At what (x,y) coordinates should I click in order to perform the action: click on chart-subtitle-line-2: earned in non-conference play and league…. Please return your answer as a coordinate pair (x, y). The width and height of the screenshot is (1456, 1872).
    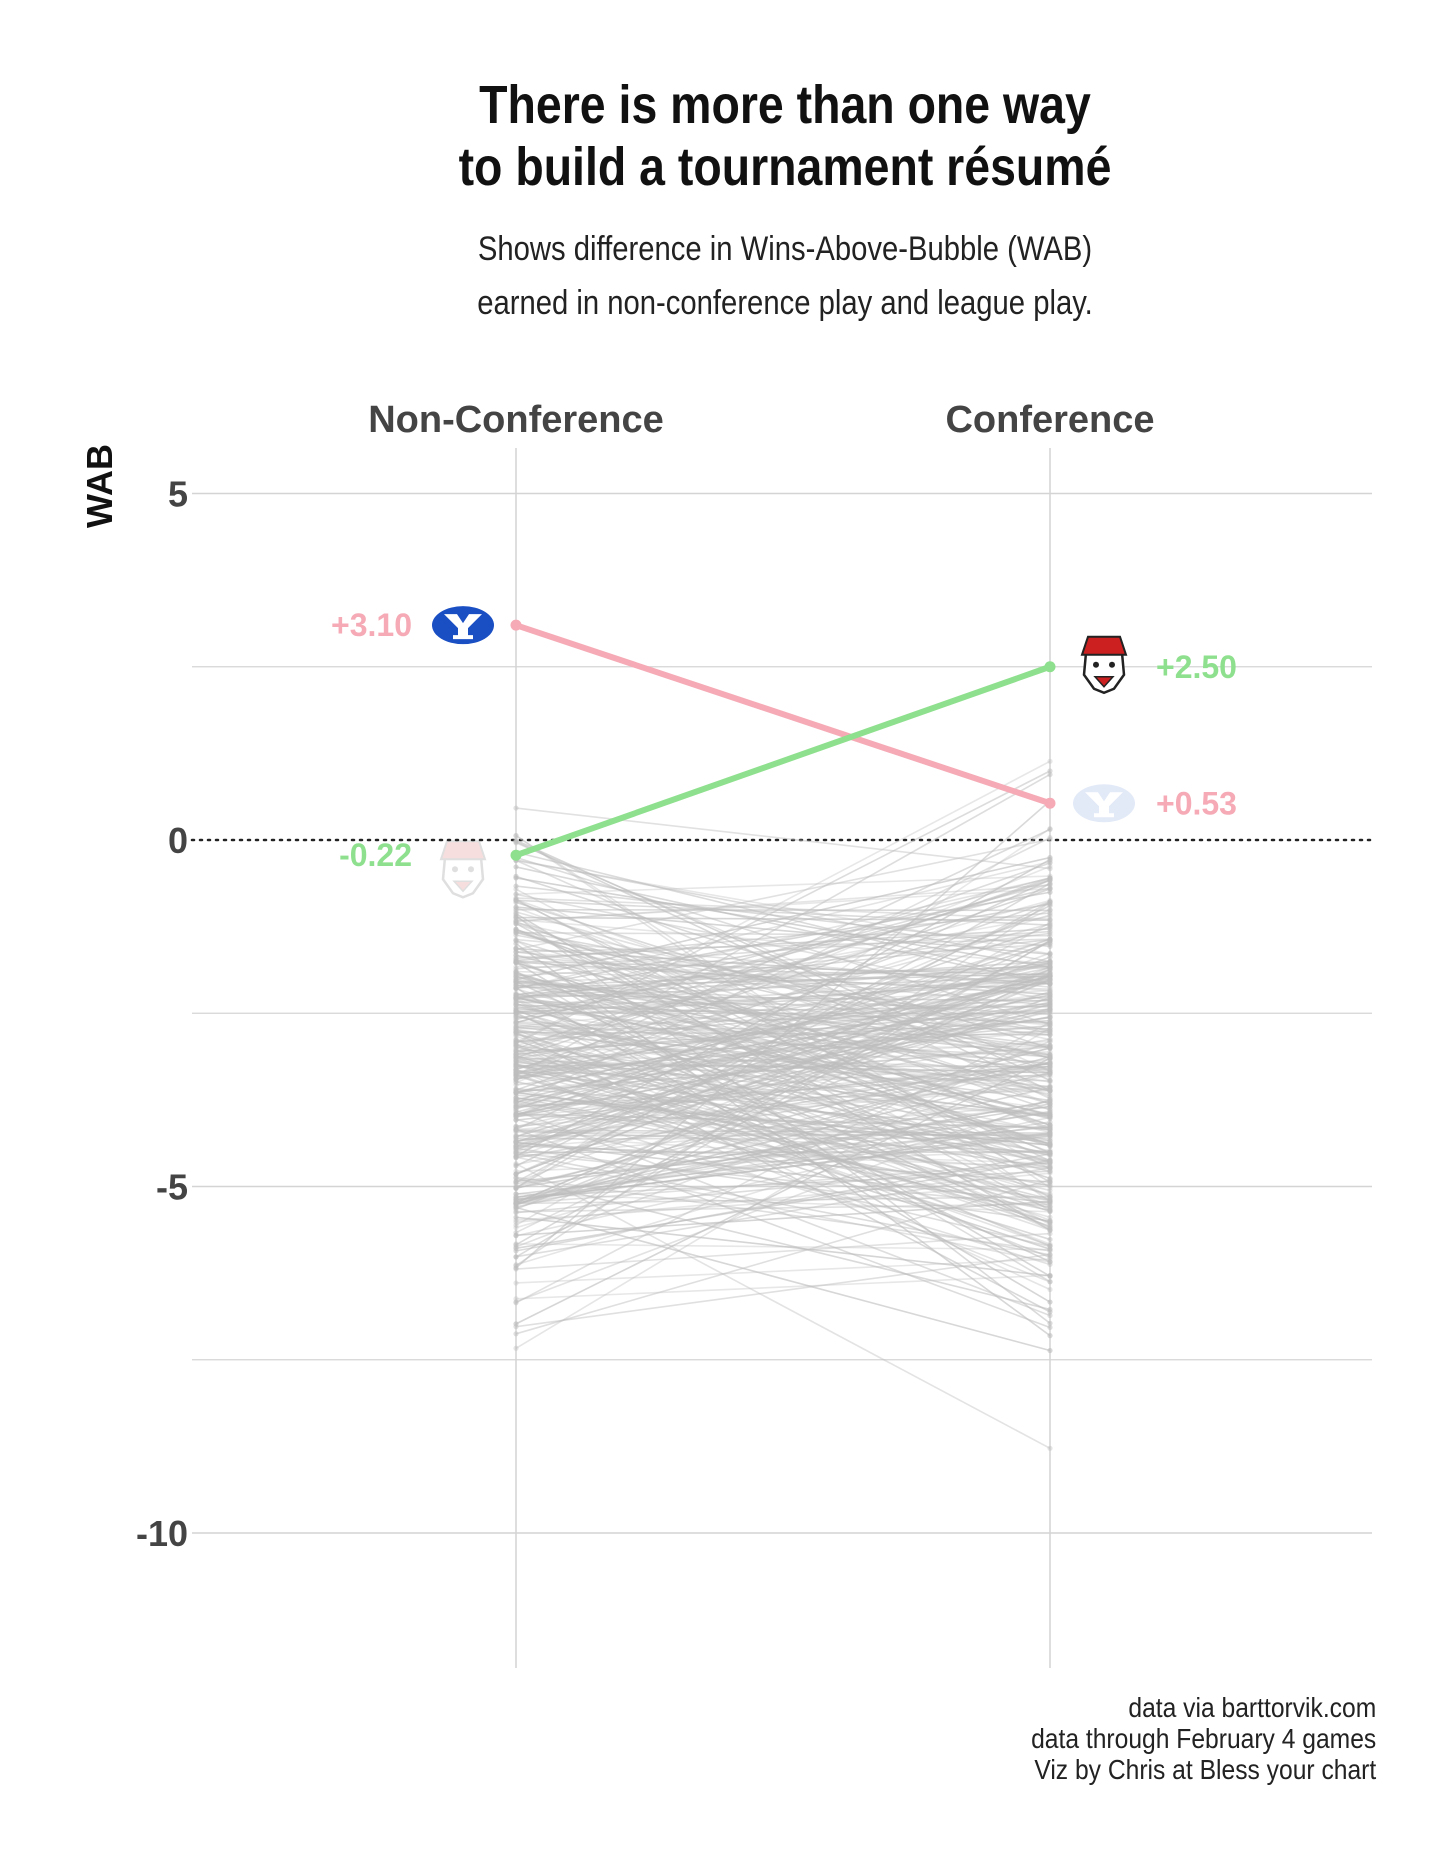
    Looking at the image, I should click on (785, 303).